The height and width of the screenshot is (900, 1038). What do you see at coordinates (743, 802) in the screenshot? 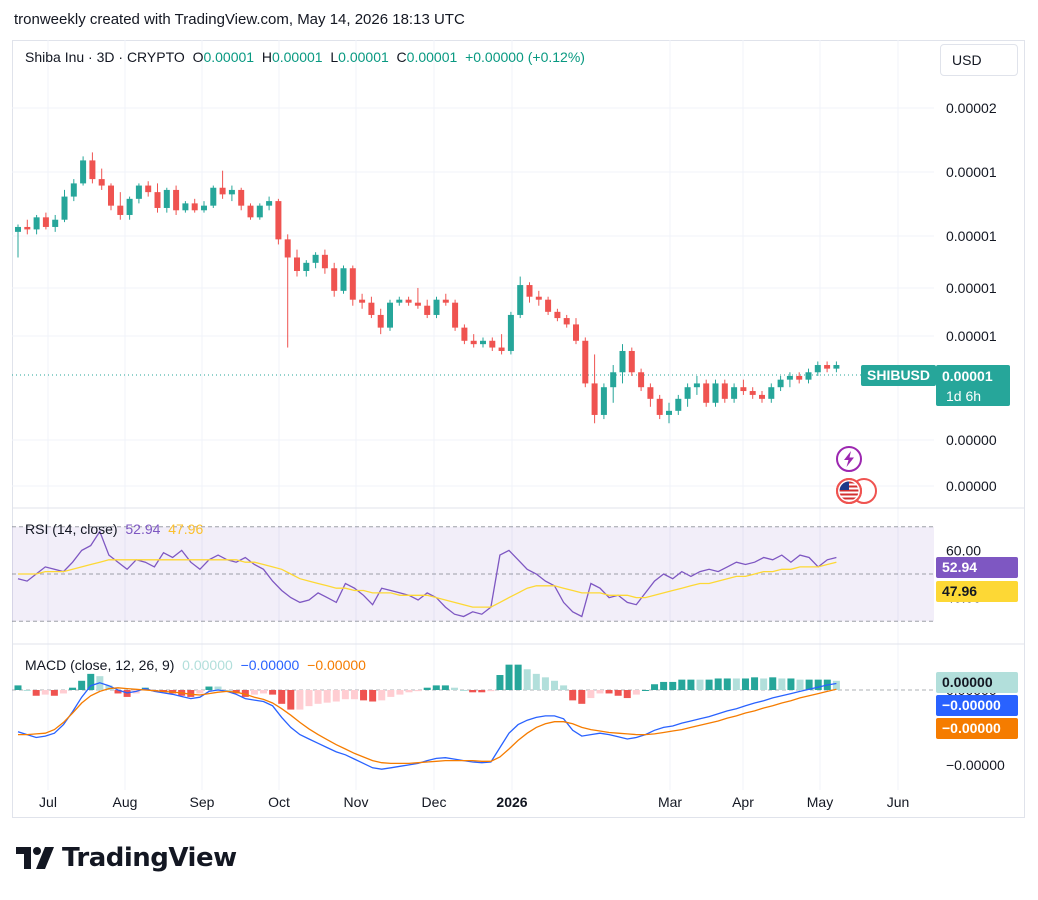
I see `time-axis-label: Apr` at bounding box center [743, 802].